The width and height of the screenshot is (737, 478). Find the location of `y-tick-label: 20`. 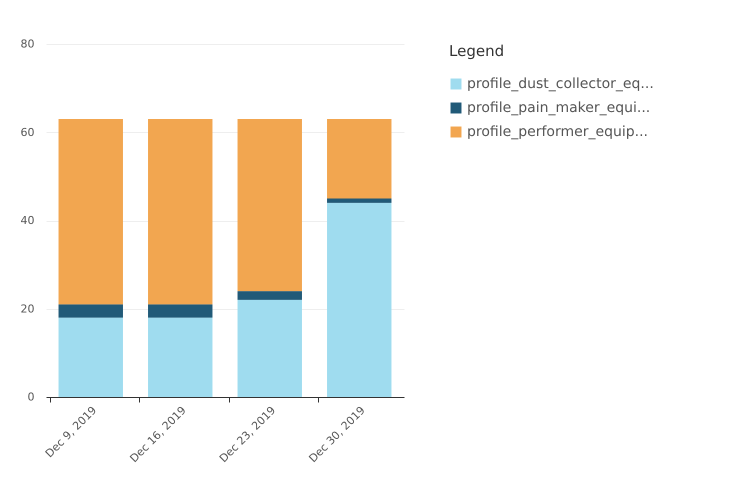

y-tick-label: 20 is located at coordinates (27, 309).